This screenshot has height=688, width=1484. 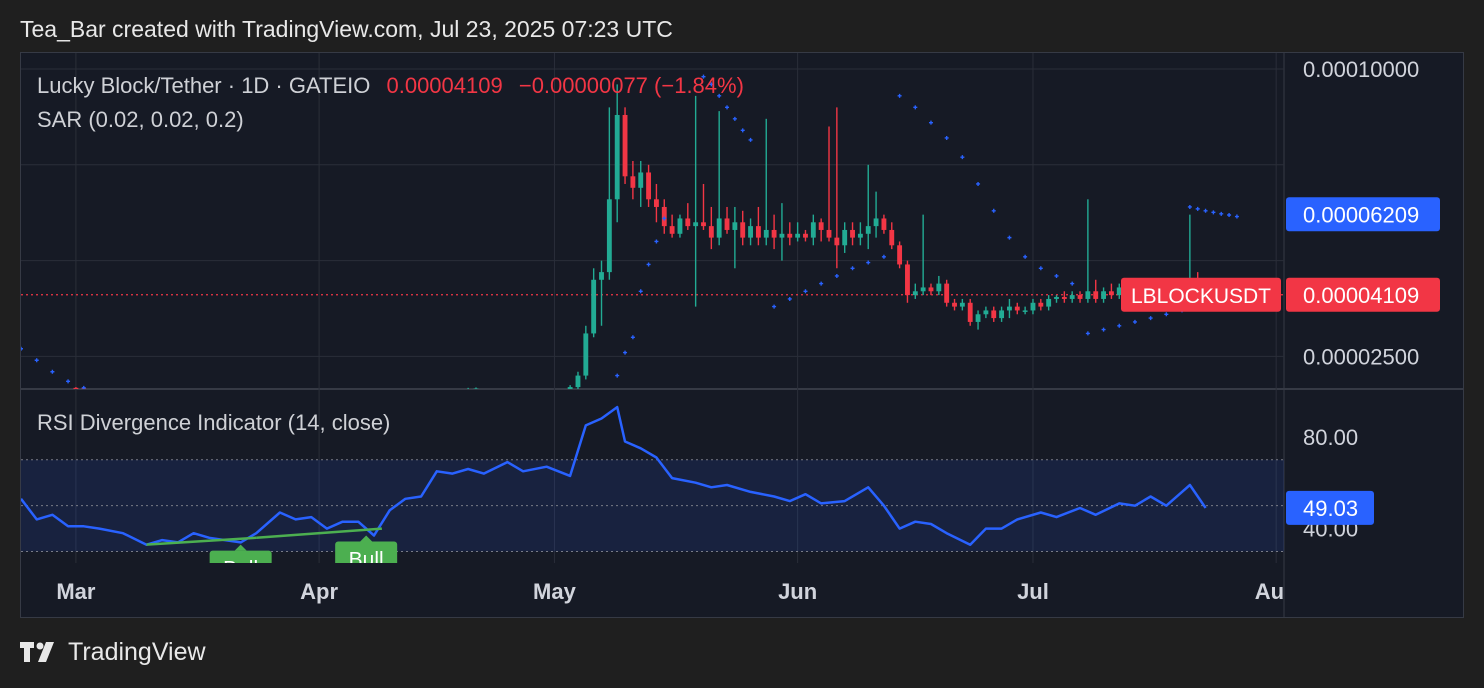 What do you see at coordinates (137, 652) in the screenshot?
I see `footer-brand: TradingView` at bounding box center [137, 652].